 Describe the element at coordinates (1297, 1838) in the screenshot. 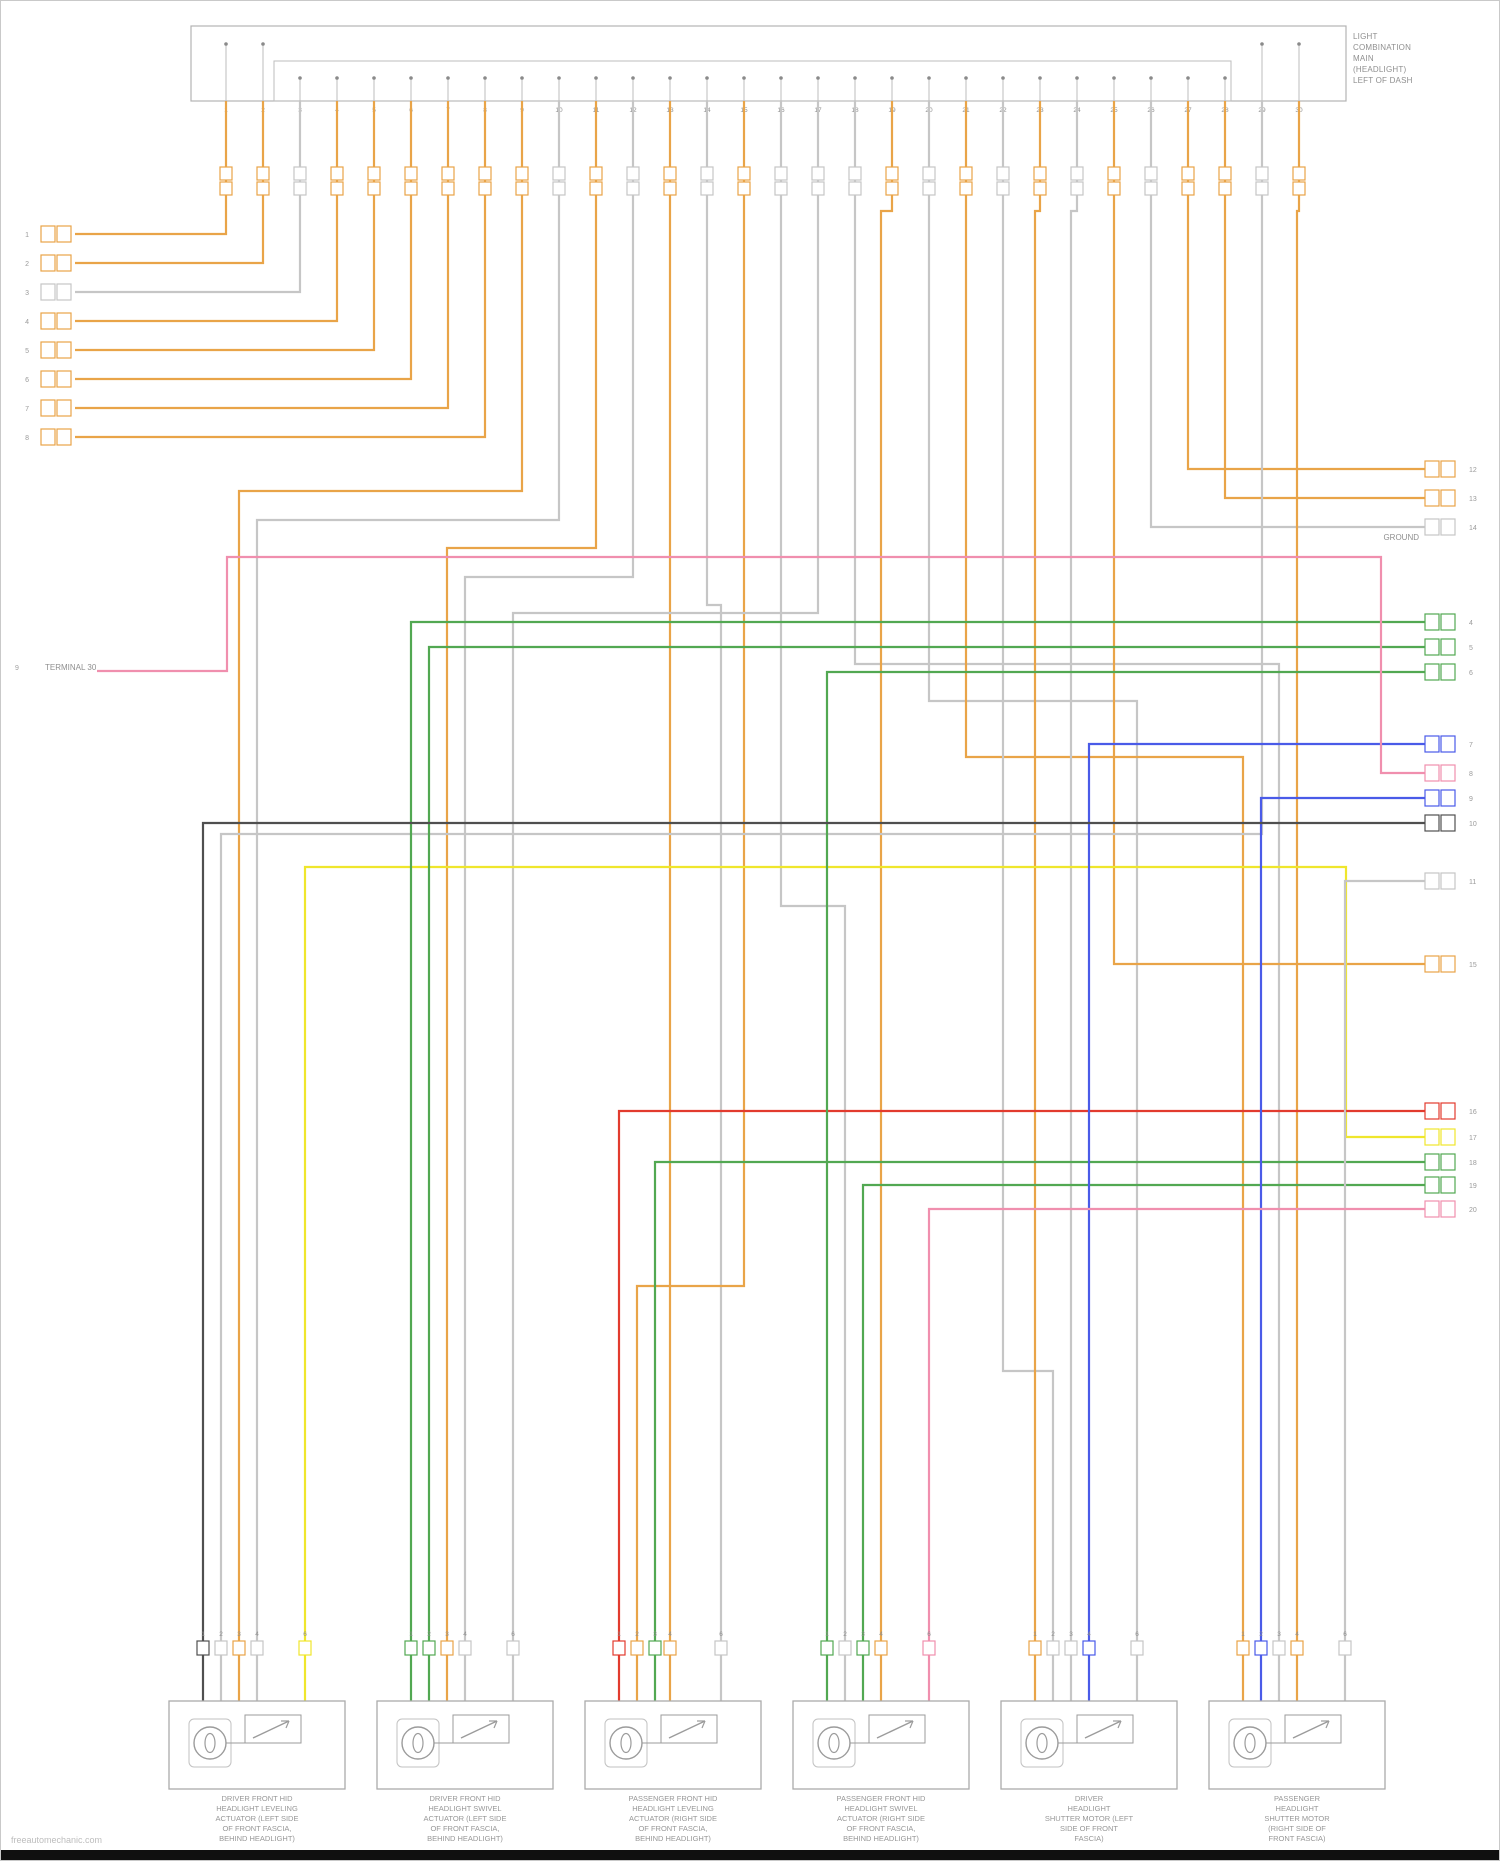

I see `component-caption-line: FRONT FASCIA)` at that location.